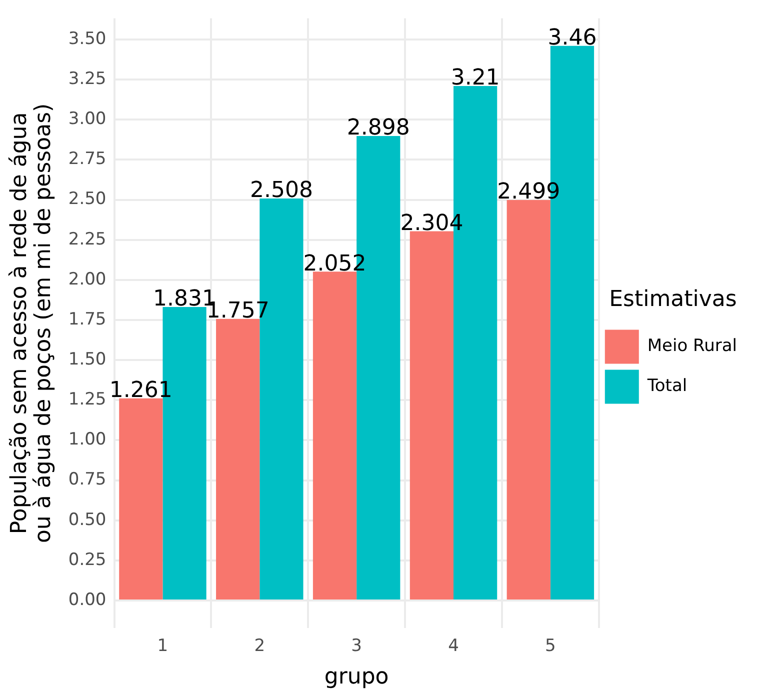  What do you see at coordinates (87, 239) in the screenshot?
I see `y-tick-label: 2.25` at bounding box center [87, 239].